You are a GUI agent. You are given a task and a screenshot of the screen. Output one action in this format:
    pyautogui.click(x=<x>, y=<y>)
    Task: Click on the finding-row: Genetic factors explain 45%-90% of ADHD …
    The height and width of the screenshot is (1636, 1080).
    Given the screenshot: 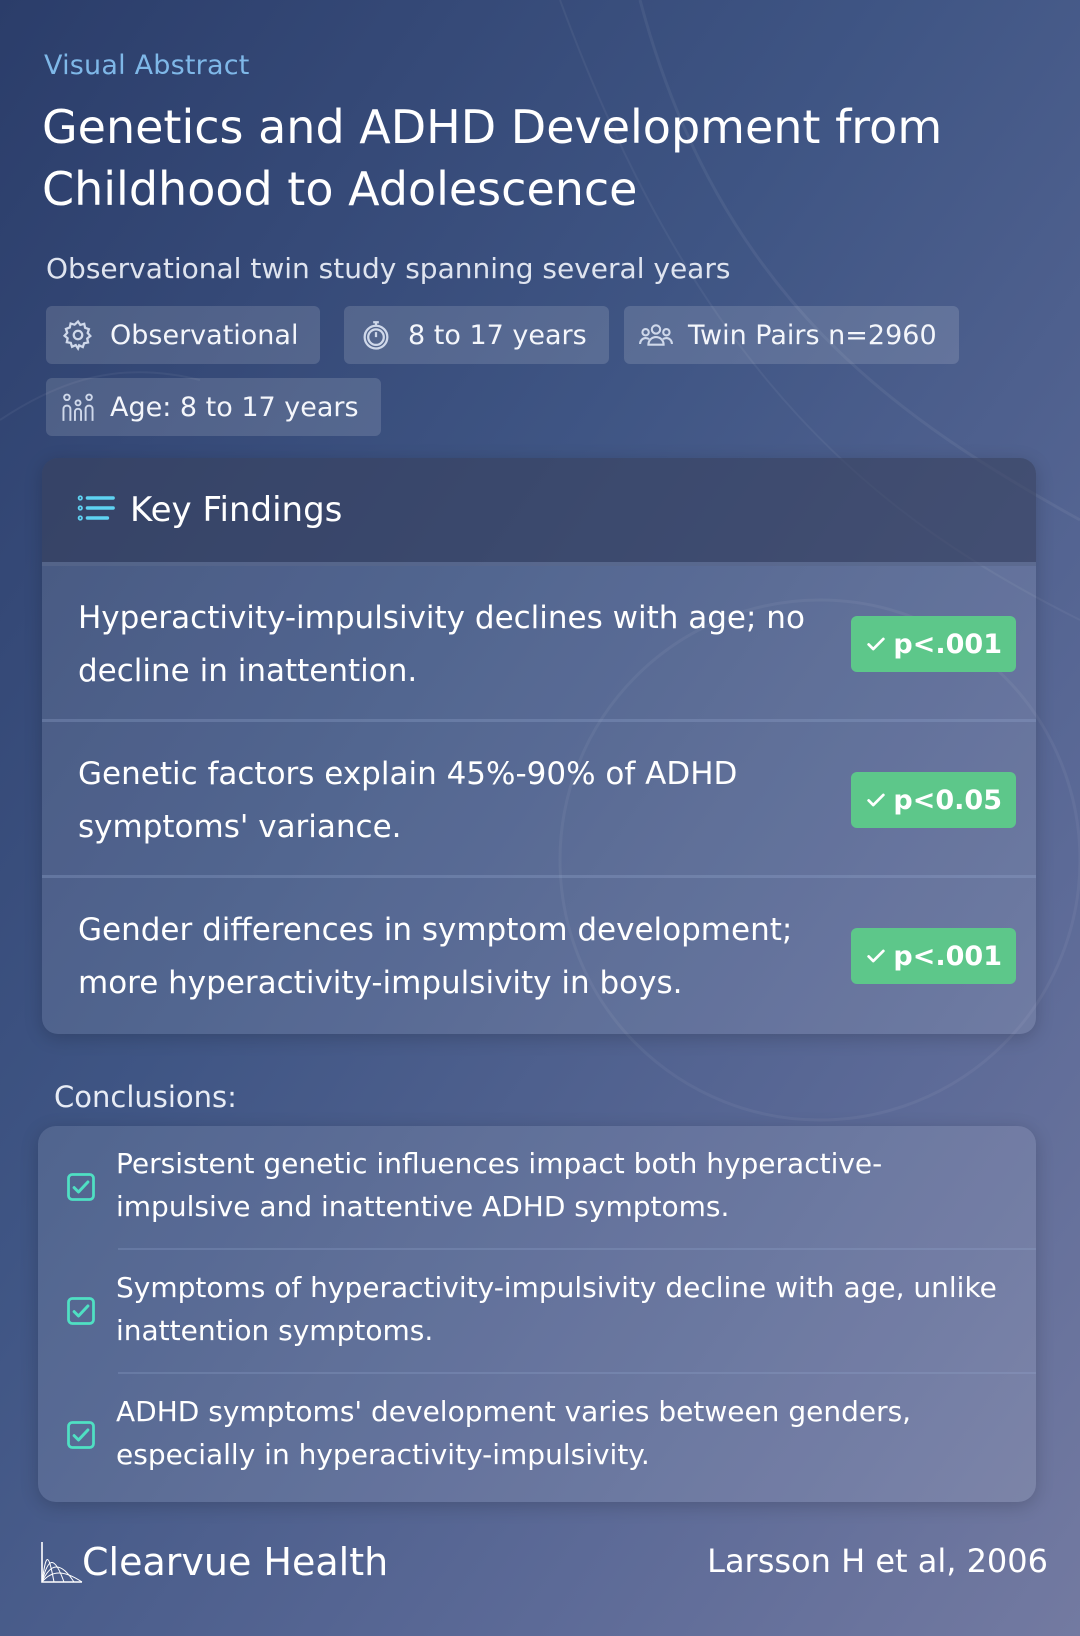 What is the action you would take?
    pyautogui.click(x=539, y=800)
    